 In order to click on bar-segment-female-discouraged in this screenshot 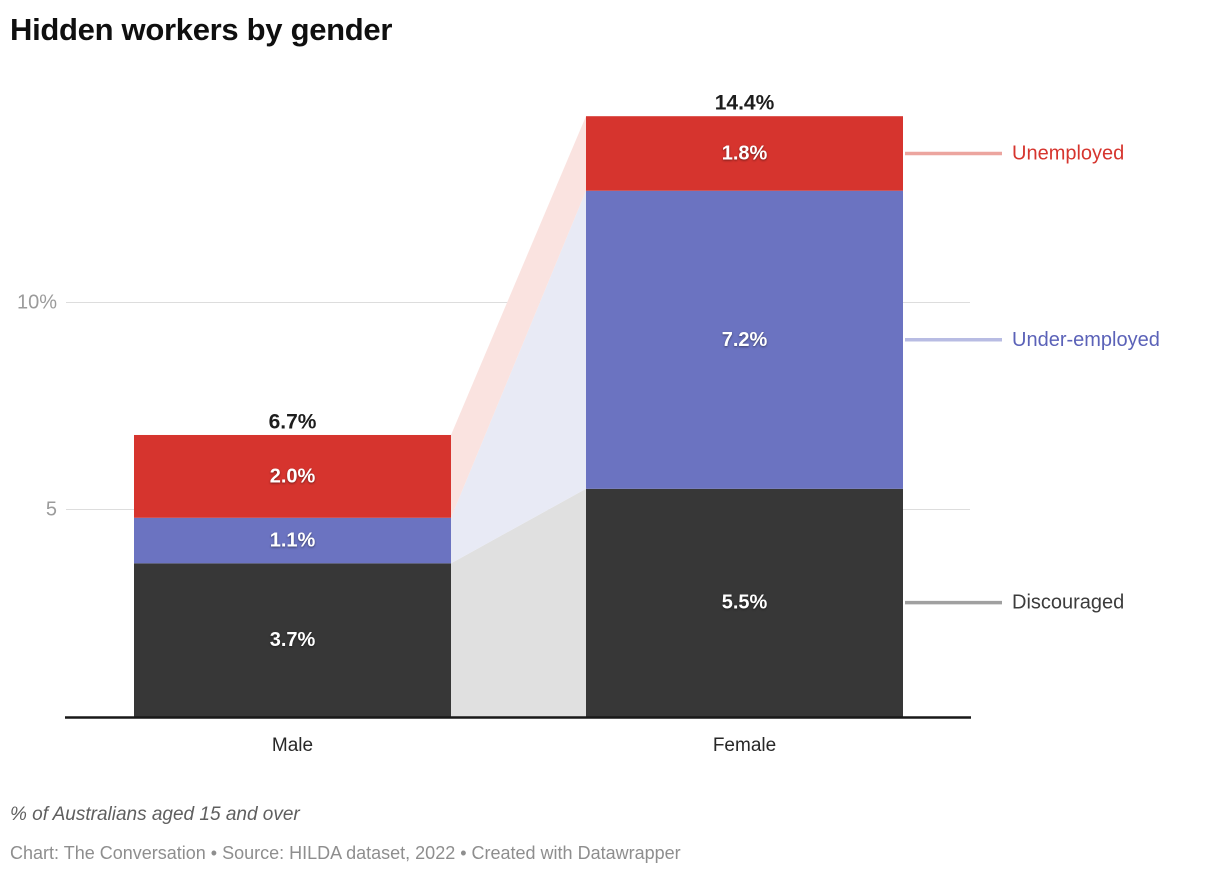, I will do `click(744, 602)`.